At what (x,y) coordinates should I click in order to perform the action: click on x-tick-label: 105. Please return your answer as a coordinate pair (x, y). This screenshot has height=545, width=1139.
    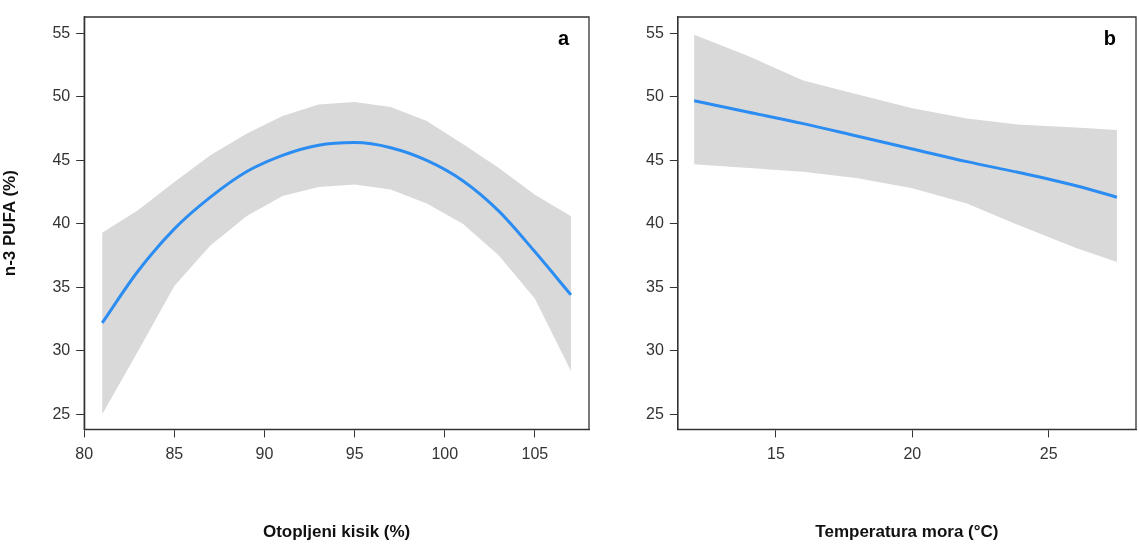
    Looking at the image, I should click on (535, 454).